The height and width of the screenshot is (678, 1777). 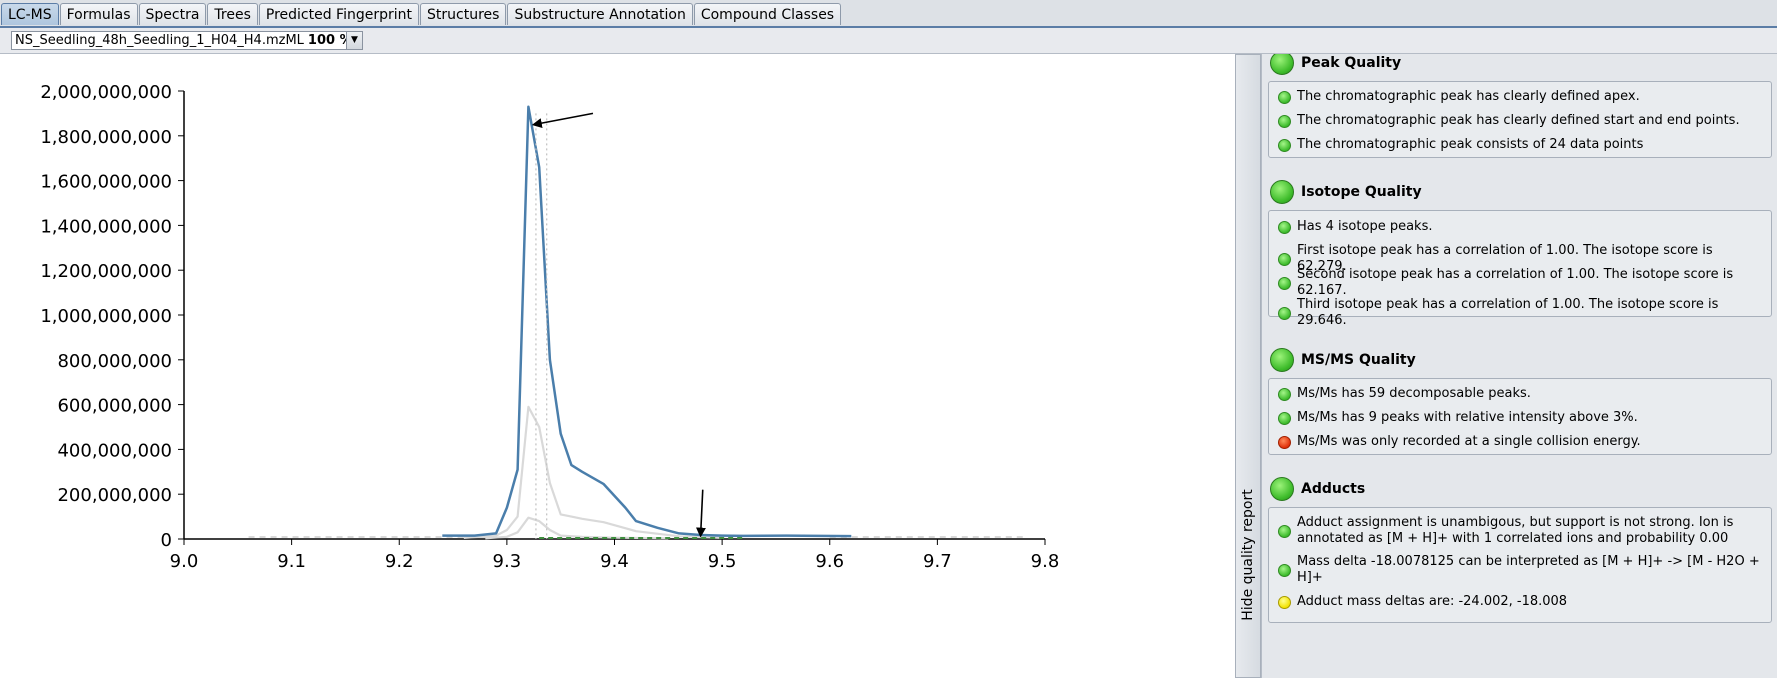 I want to click on x-tick-label: 9.6, so click(x=829, y=561).